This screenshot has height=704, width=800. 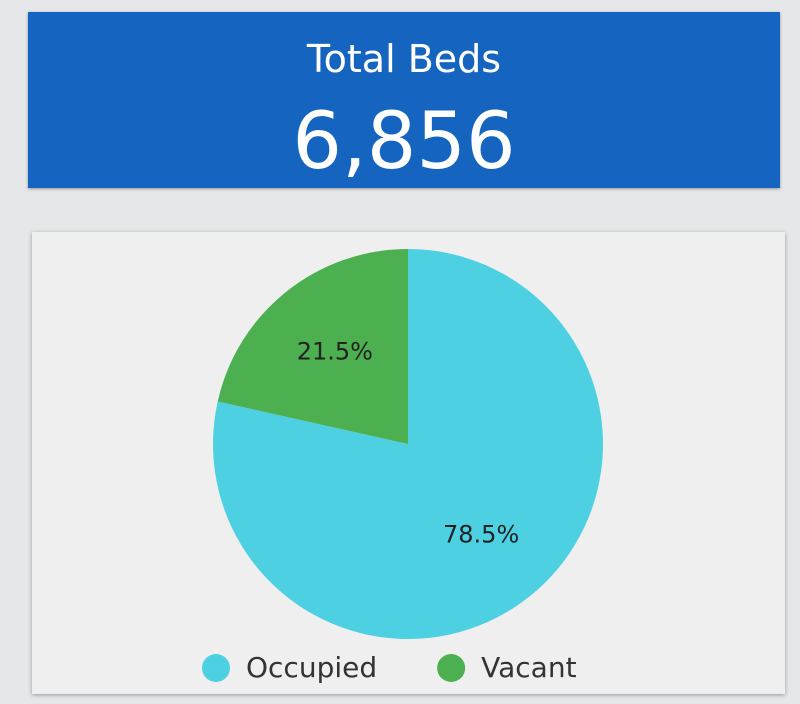 I want to click on kpi-value: 6,856, so click(x=404, y=142).